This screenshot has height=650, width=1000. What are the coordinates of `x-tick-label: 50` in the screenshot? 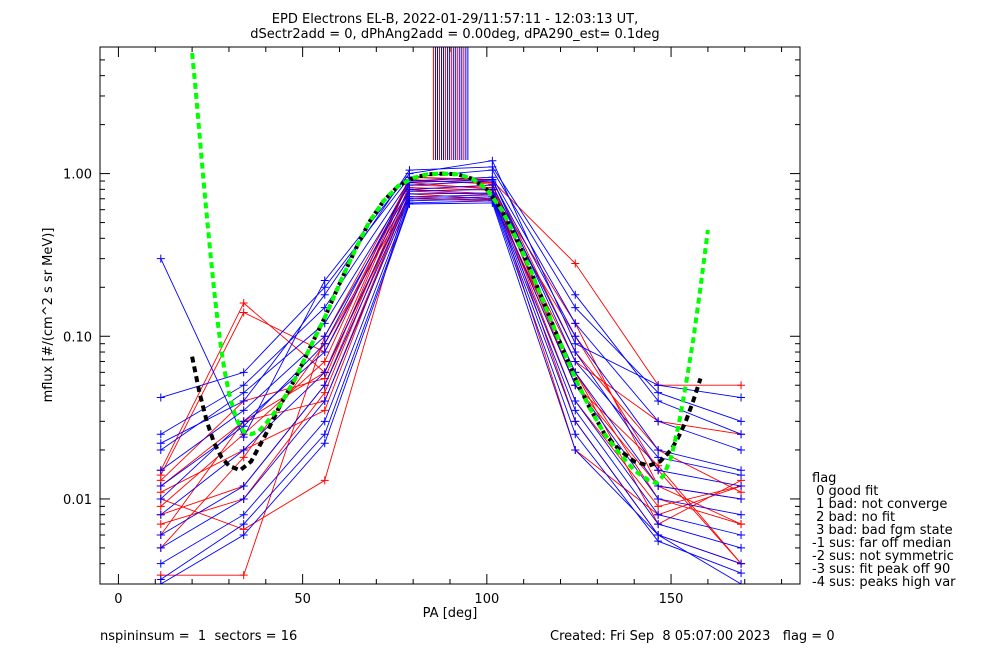 It's located at (302, 599).